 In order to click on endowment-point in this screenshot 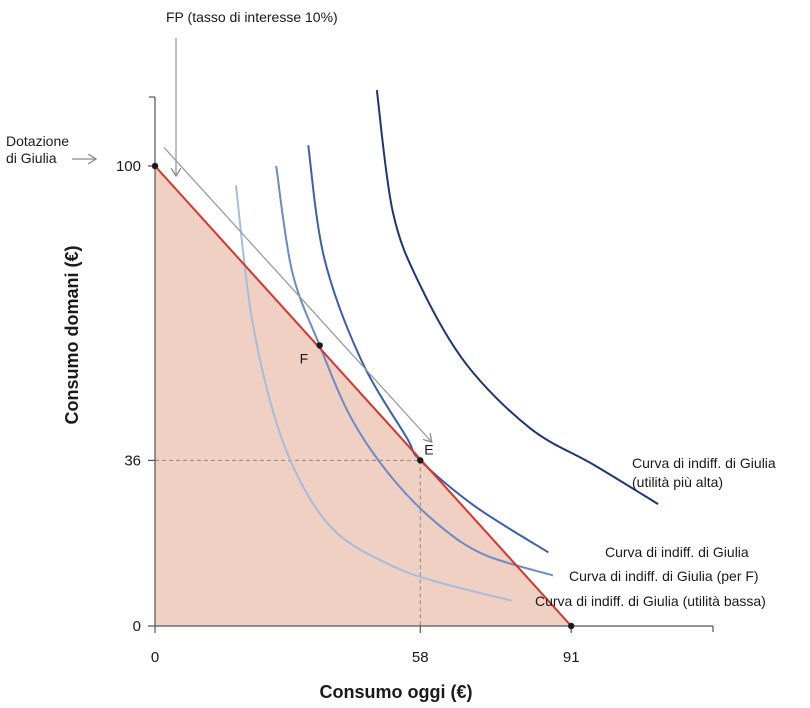, I will do `click(155, 166)`.